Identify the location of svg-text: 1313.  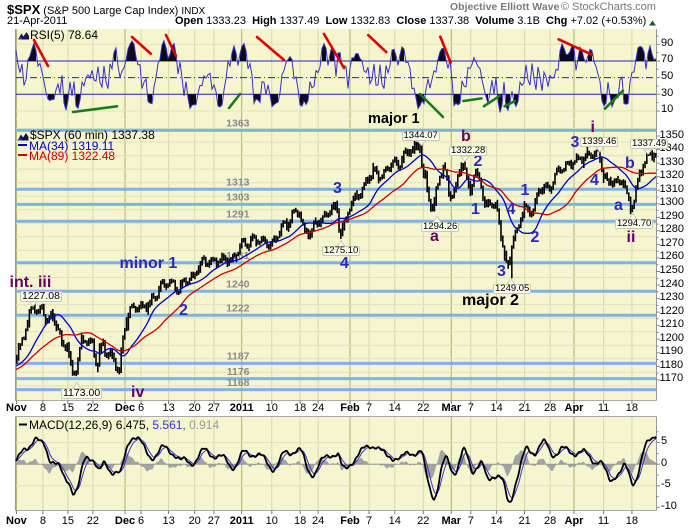
(238, 182).